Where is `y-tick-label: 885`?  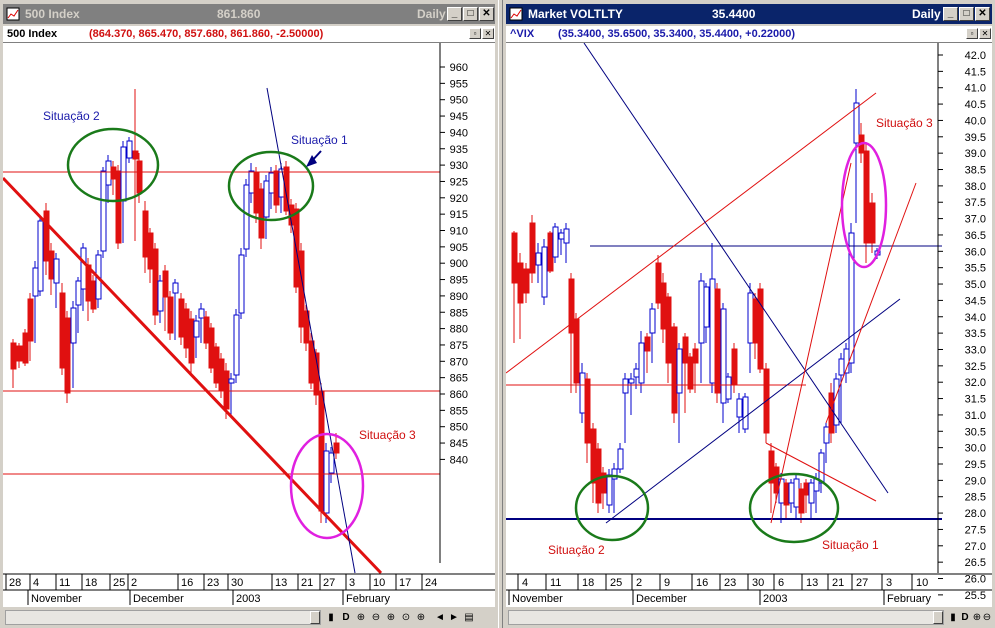 y-tick-label: 885 is located at coordinates (459, 313).